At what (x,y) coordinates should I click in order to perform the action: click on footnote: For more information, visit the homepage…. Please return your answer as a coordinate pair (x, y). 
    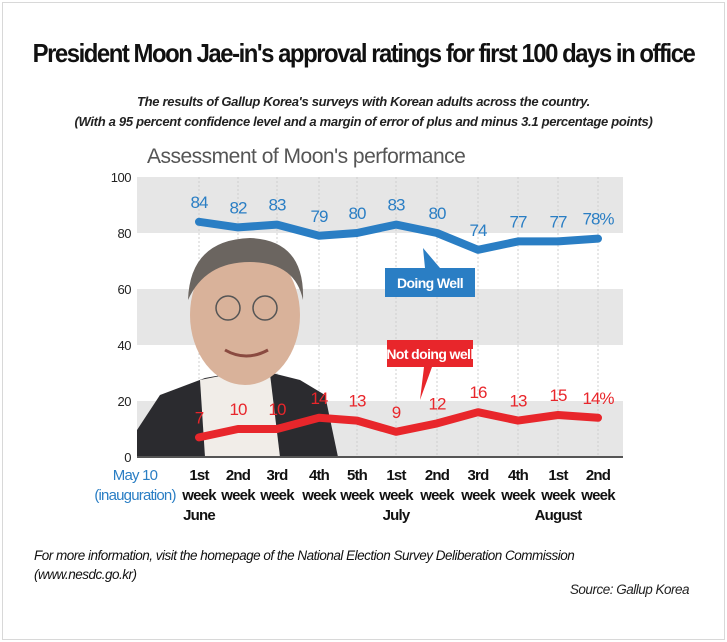
    Looking at the image, I should click on (304, 565).